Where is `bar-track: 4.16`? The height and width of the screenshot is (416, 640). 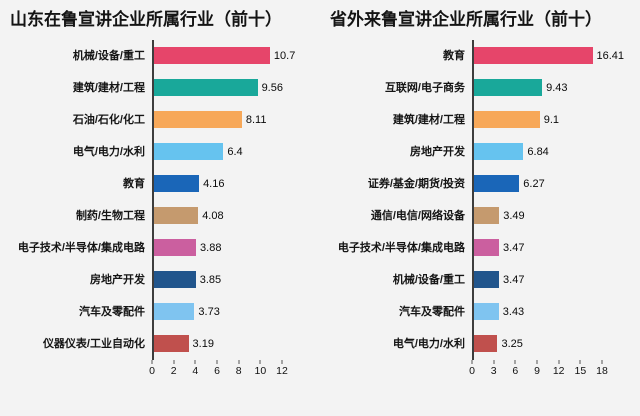
bar-track: 4.16 is located at coordinates (218, 183).